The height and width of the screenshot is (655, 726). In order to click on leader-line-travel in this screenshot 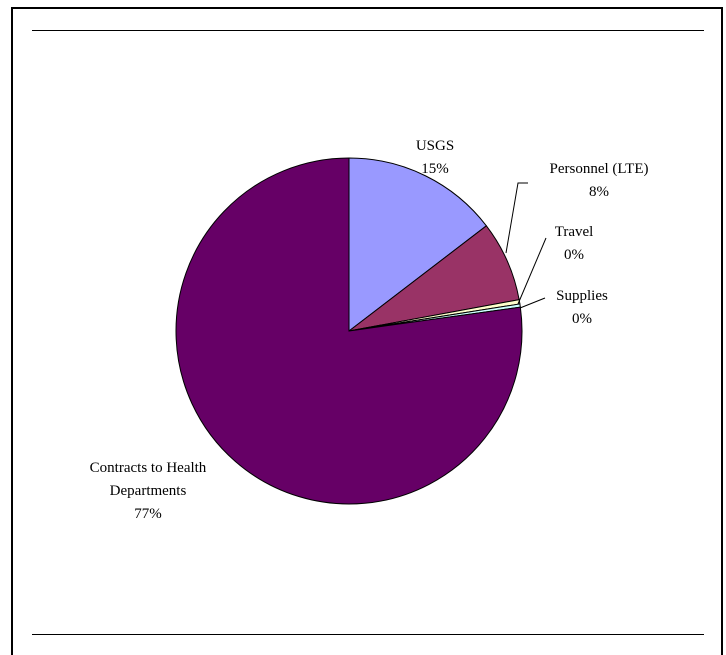, I will do `click(532, 271)`.